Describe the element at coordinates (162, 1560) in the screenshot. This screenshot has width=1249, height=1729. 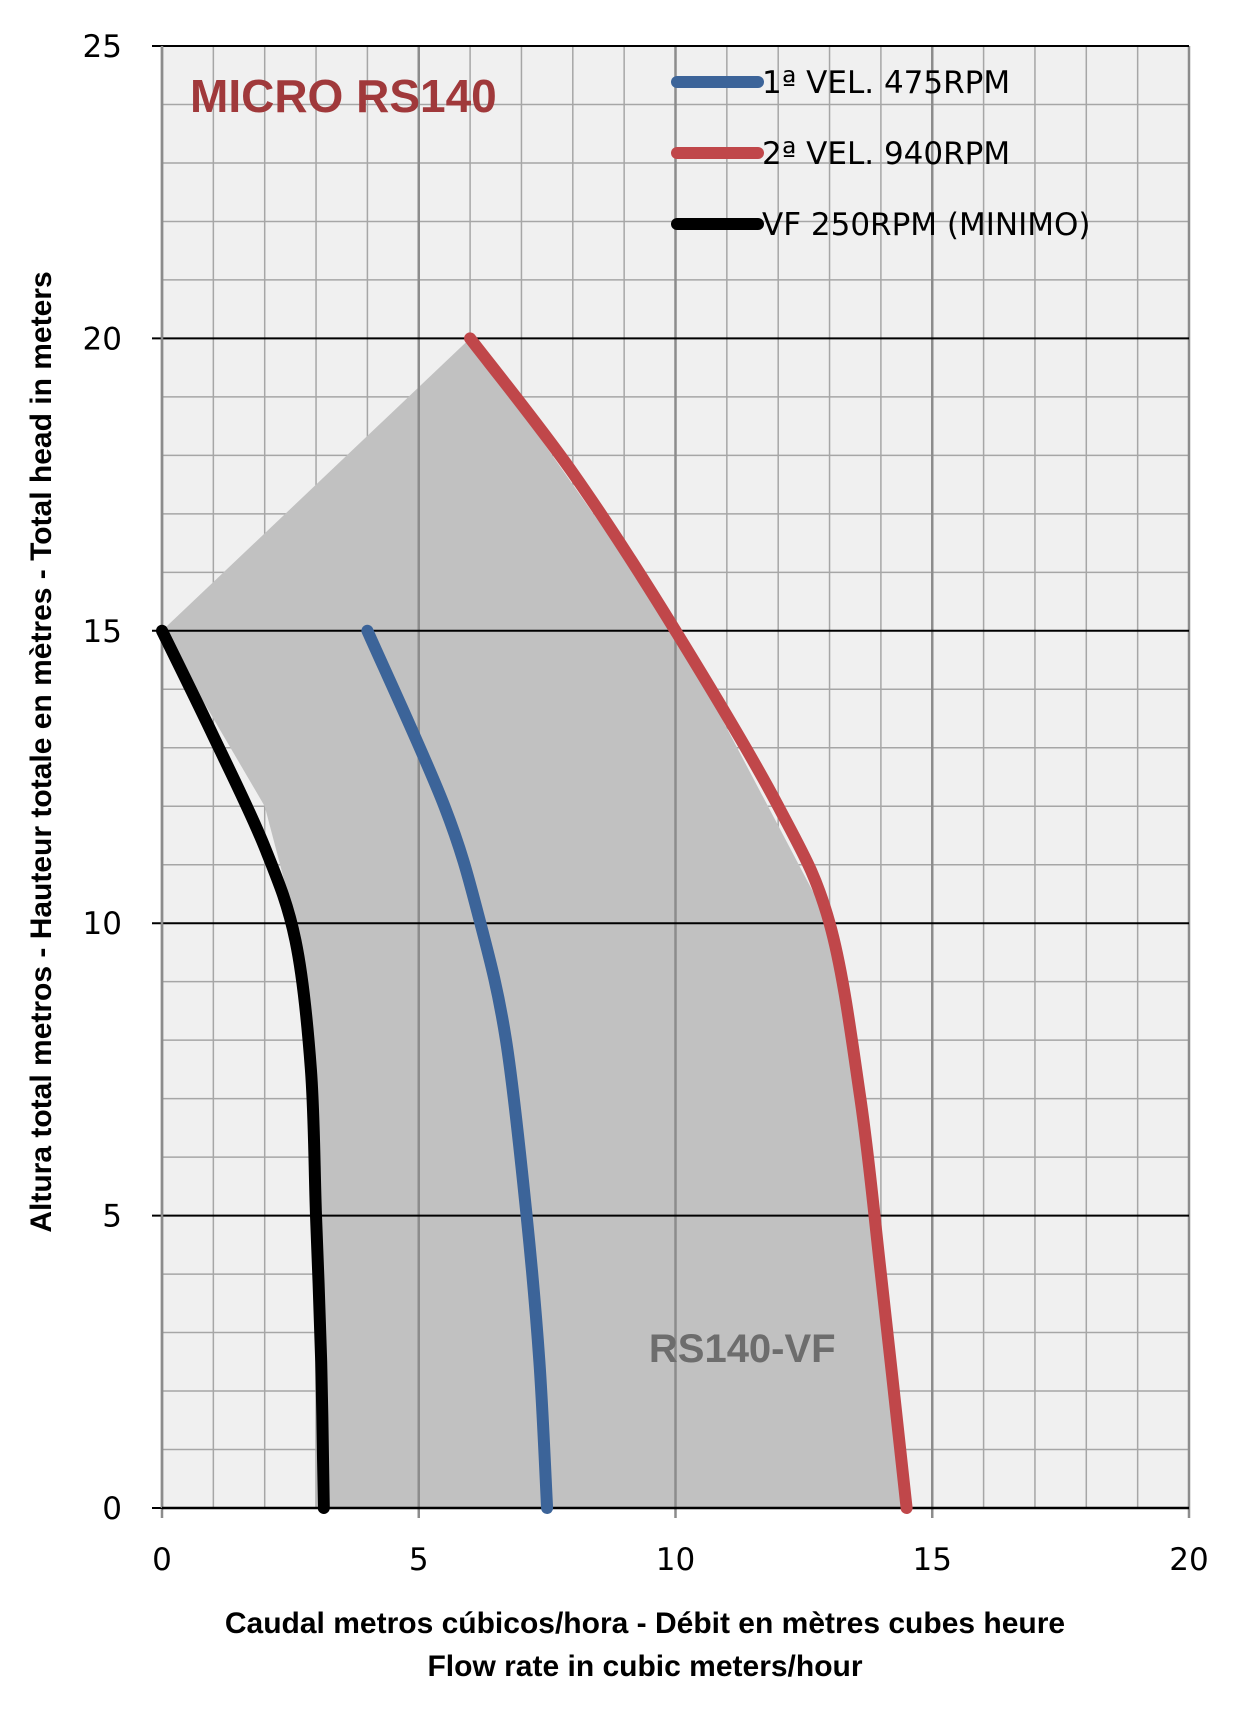
I see `x-tick-label: 0` at that location.